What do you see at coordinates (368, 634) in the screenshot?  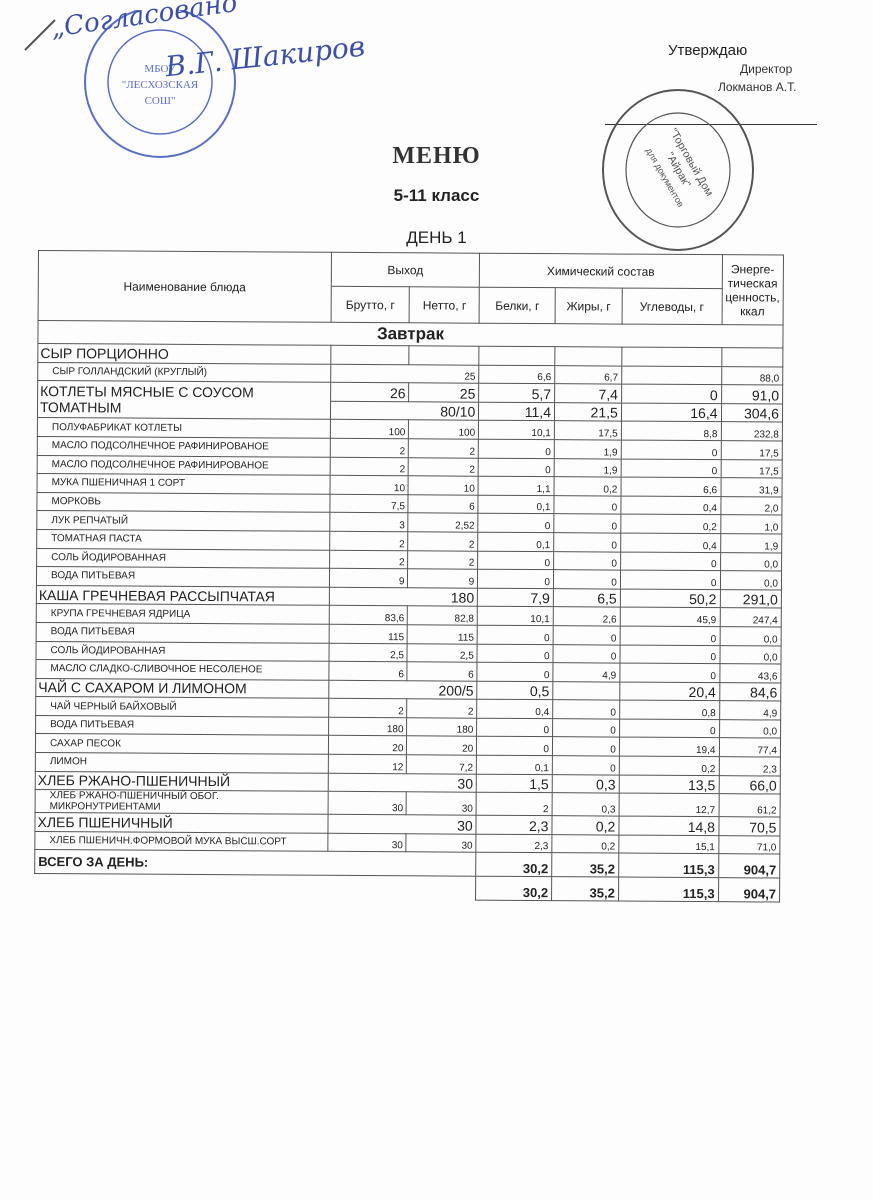 I see `brutto-value: 115` at bounding box center [368, 634].